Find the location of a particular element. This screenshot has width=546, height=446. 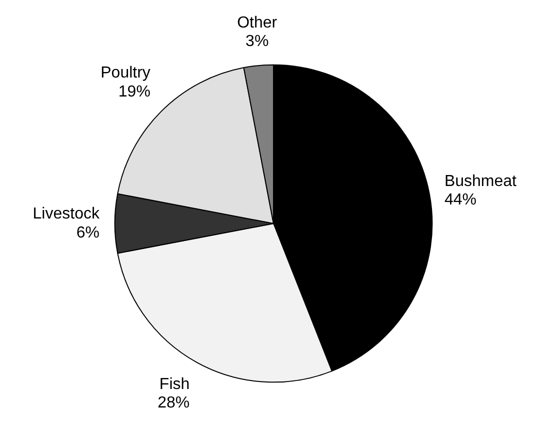

slice-label: Poultry is located at coordinates (125, 73).